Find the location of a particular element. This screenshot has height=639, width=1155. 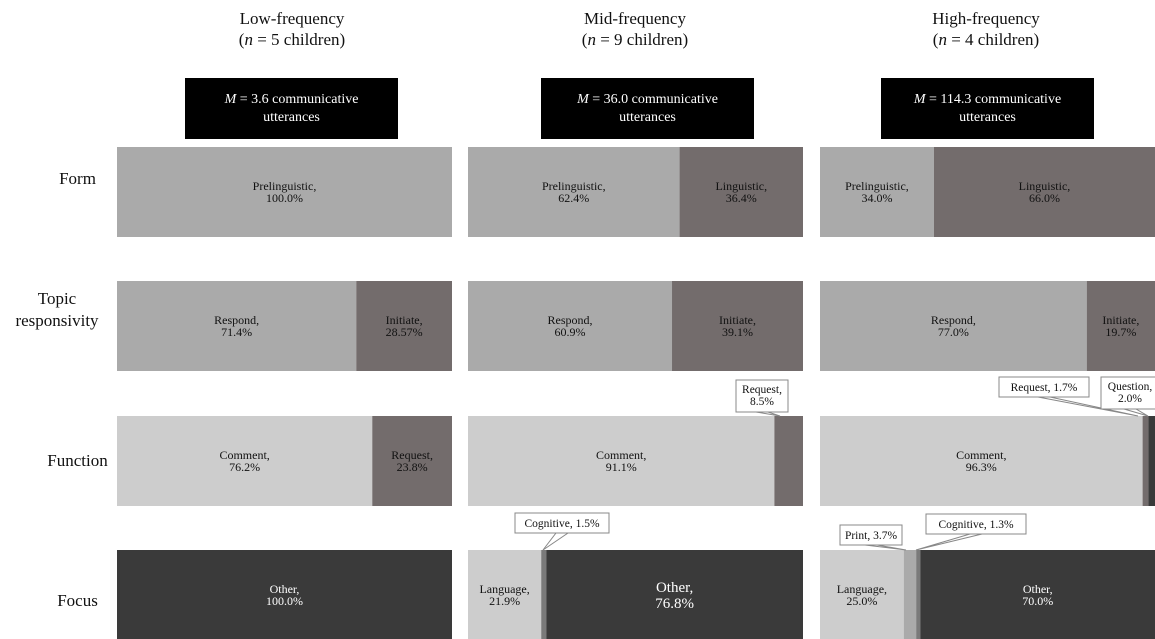

bar-low-frequency-function-request is located at coordinates (412, 461).